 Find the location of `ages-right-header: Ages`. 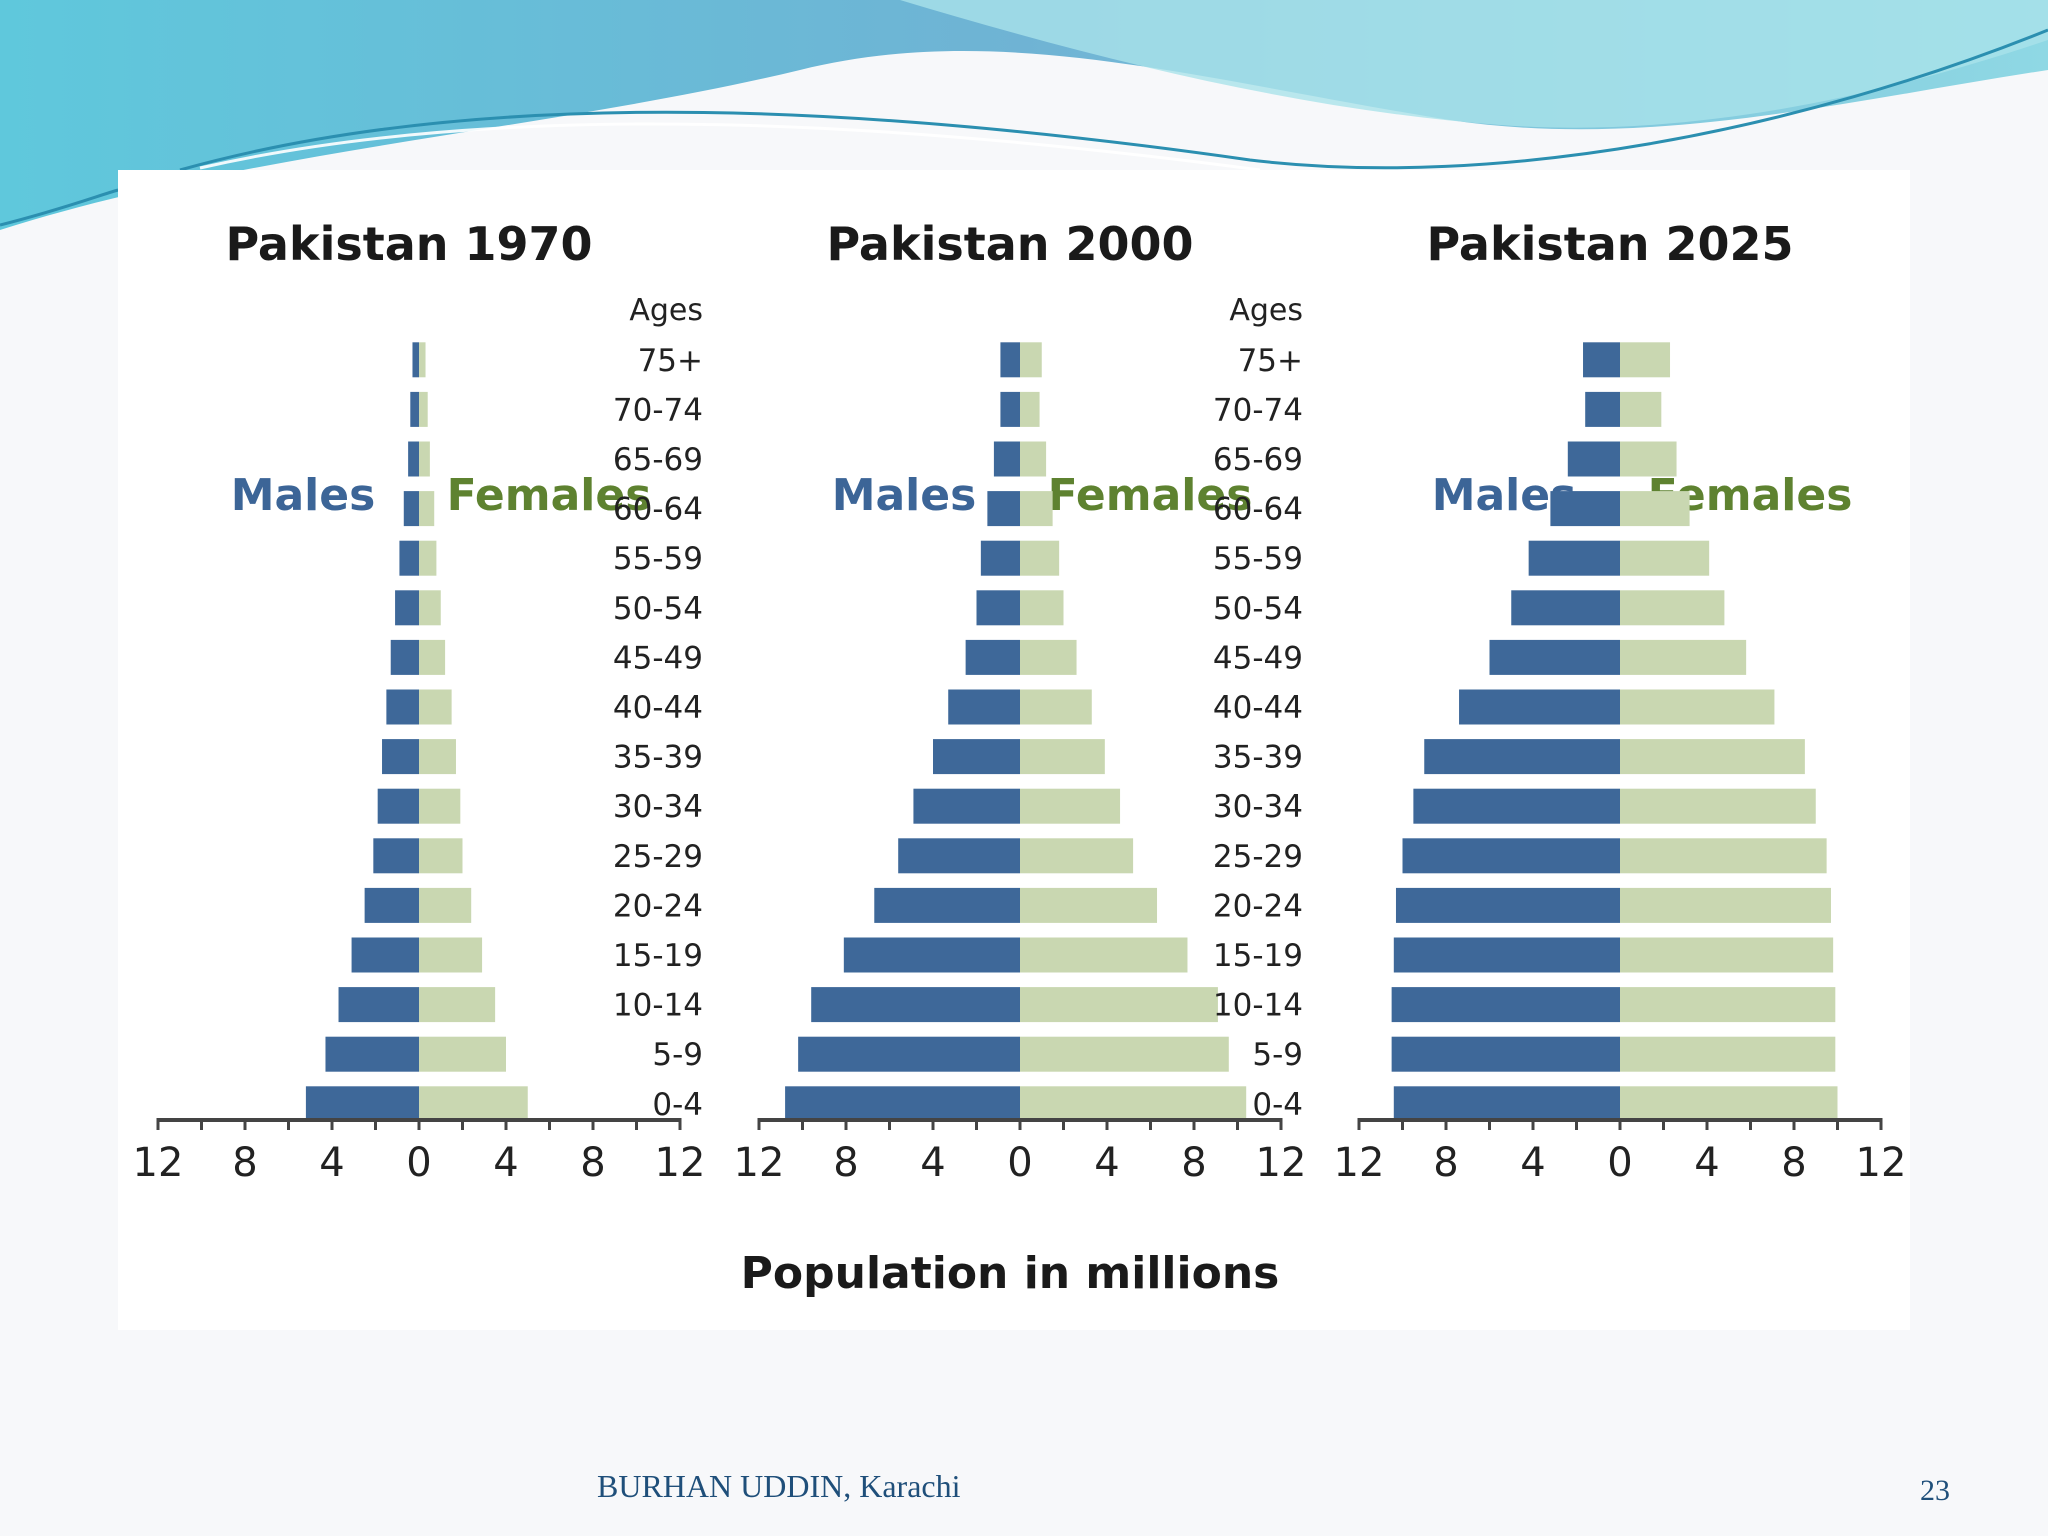

ages-right-header: Ages is located at coordinates (1266, 310).